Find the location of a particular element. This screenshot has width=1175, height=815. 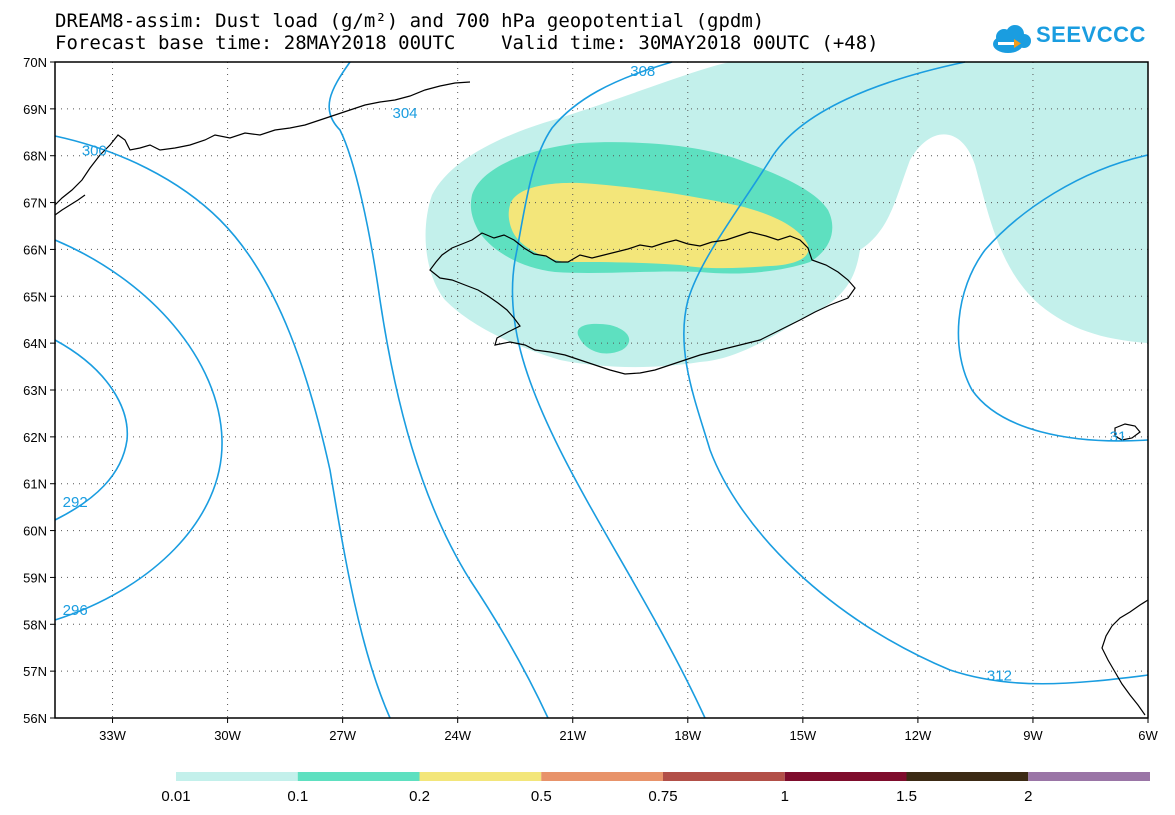

colorbar-label: 1.5 is located at coordinates (906, 796).